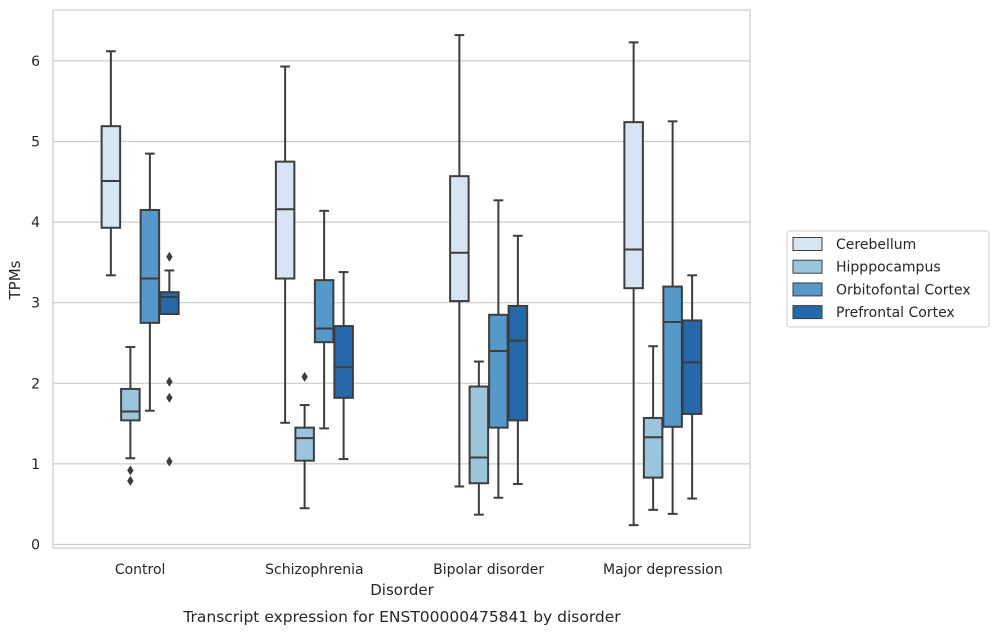 The height and width of the screenshot is (634, 999). Describe the element at coordinates (35, 62) in the screenshot. I see `y-tick-label: 6` at that location.